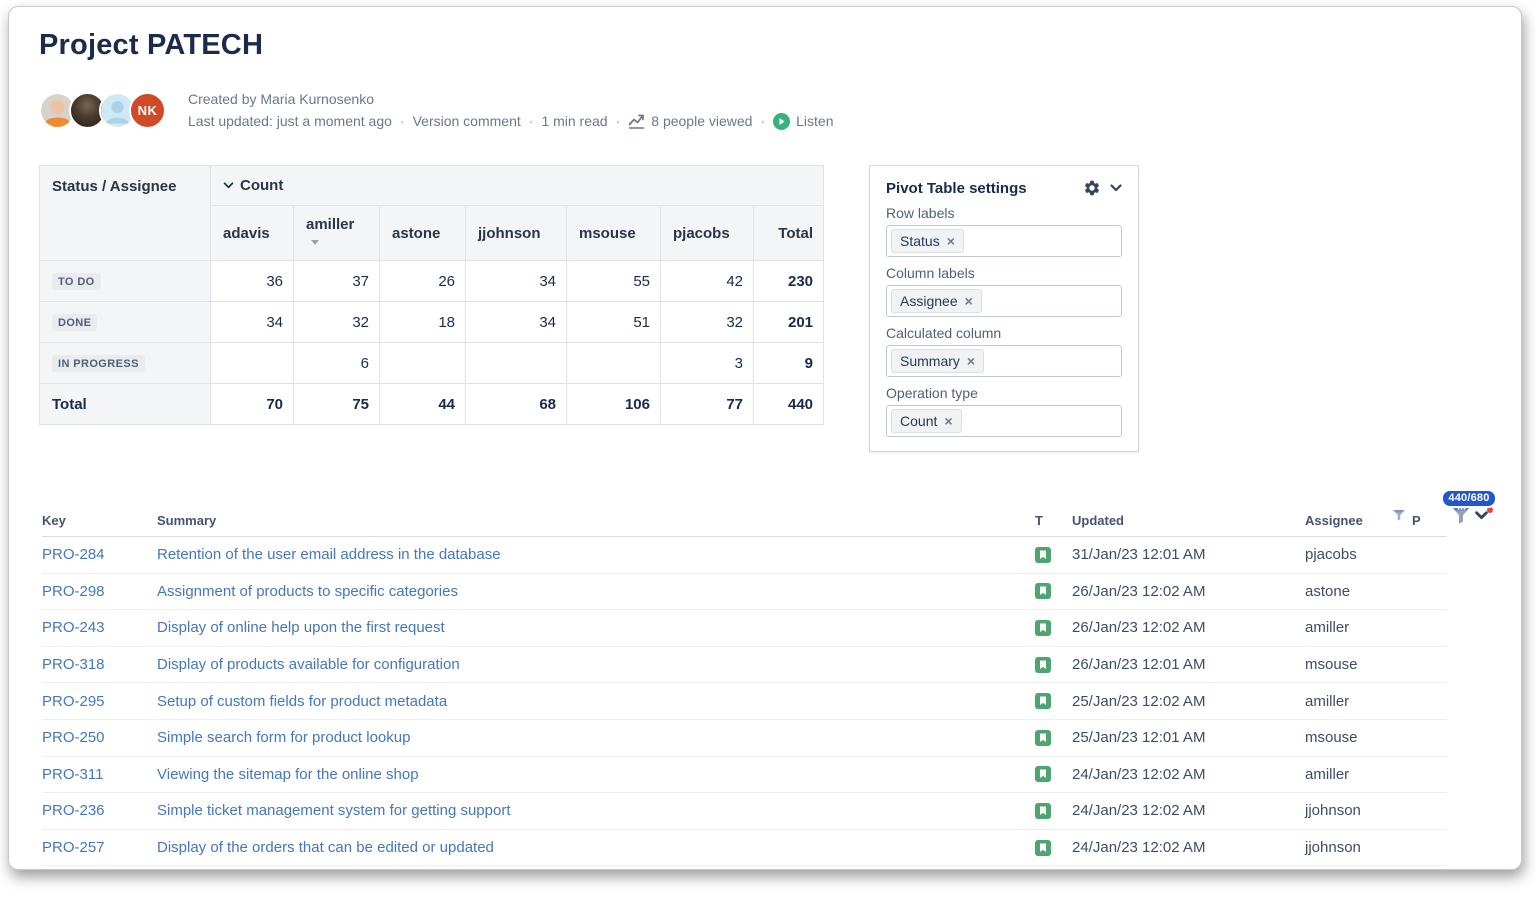 This screenshot has width=1536, height=898. I want to click on version-comment-link: Version comment, so click(466, 121).